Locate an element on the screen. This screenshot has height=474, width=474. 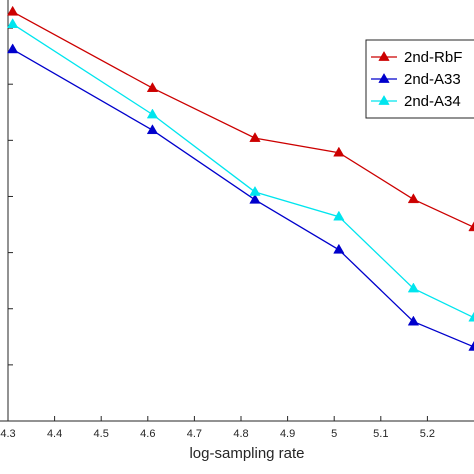
x-tick-label: 5.1 is located at coordinates (380, 434).